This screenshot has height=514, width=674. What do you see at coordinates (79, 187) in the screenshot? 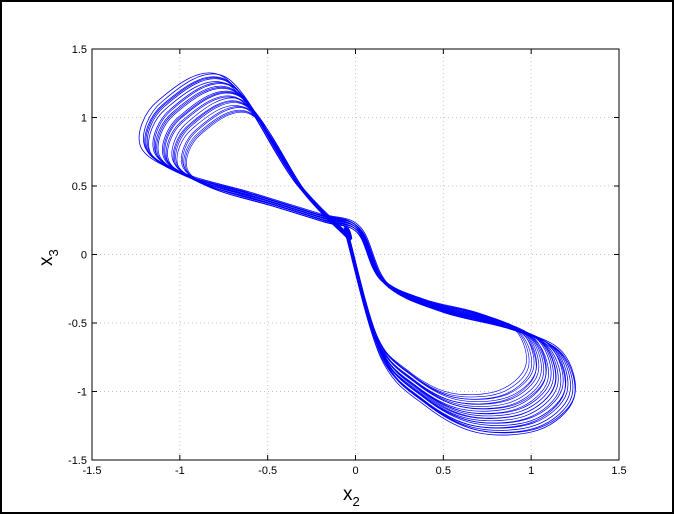
I see `y-tick-label: 0.5` at bounding box center [79, 187].